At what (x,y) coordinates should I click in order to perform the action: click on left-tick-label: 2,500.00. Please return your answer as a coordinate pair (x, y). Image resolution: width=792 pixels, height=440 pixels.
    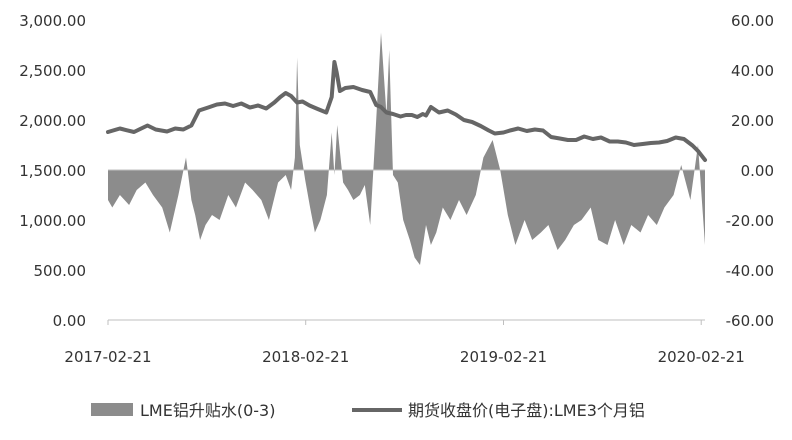
    Looking at the image, I should click on (52, 71).